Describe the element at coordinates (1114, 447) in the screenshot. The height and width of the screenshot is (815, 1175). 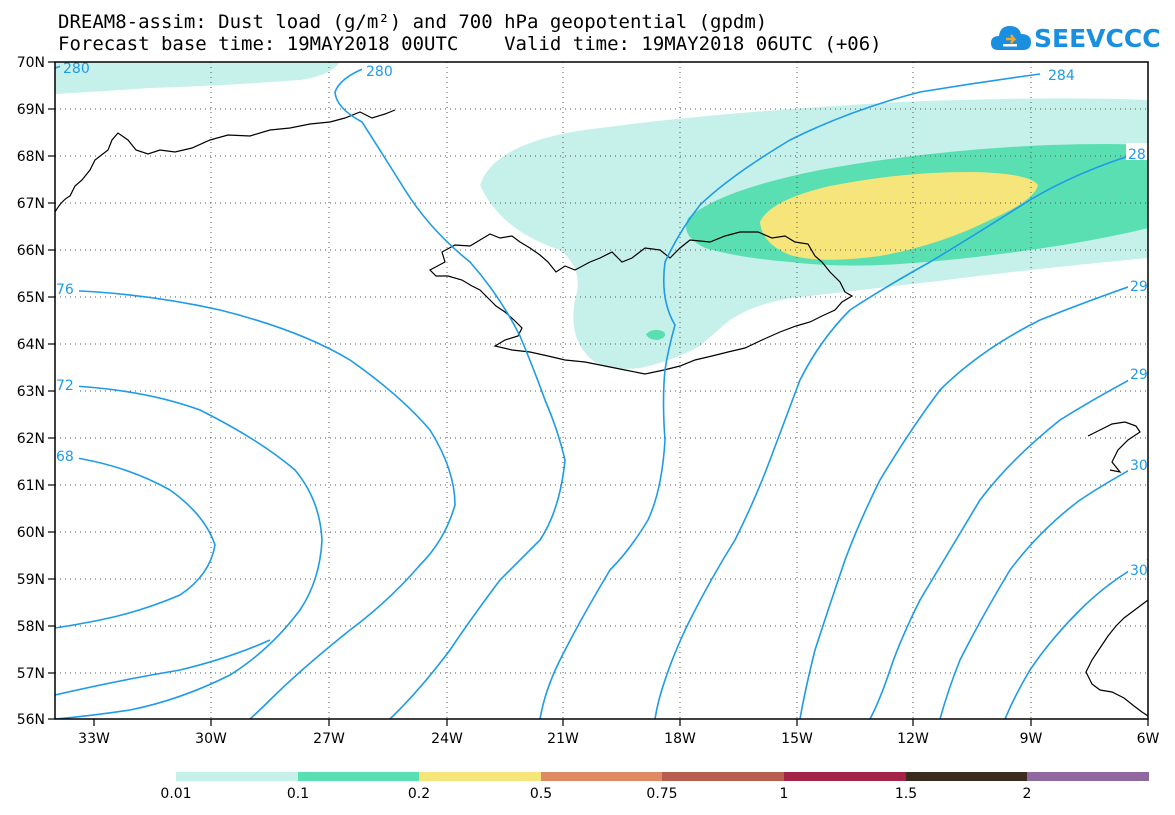
I see `faroe-coast` at that location.